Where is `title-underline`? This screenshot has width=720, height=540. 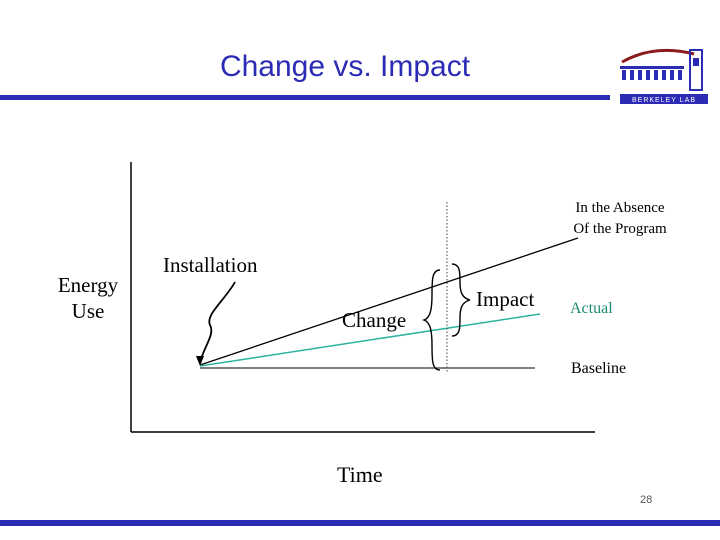
title-underline is located at coordinates (305, 97).